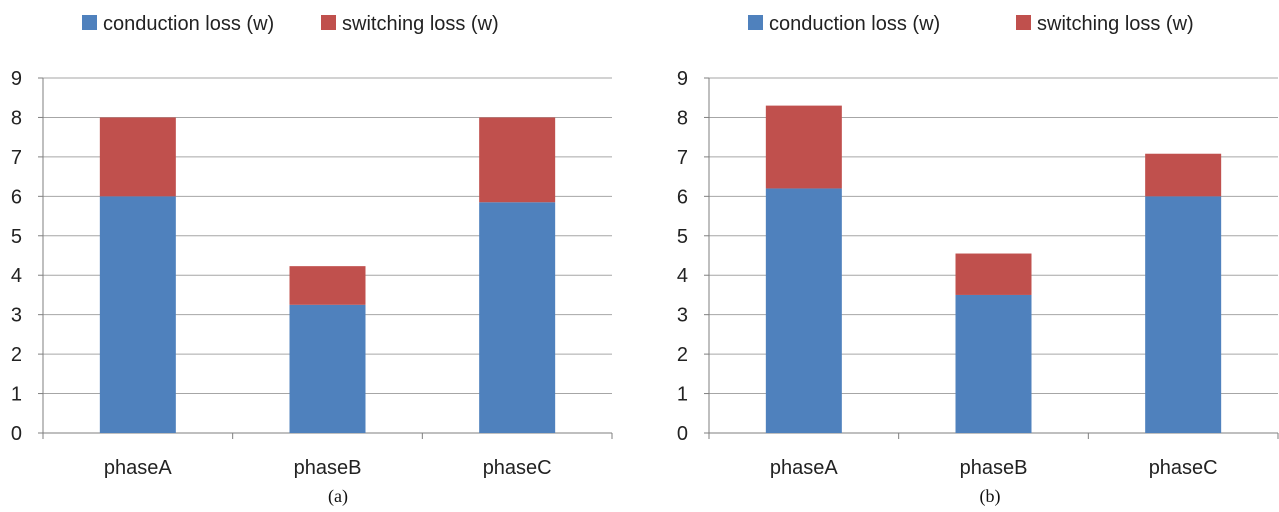 This screenshot has width=1279, height=512. Describe the element at coordinates (338, 496) in the screenshot. I see `panel-caption: (a)` at that location.